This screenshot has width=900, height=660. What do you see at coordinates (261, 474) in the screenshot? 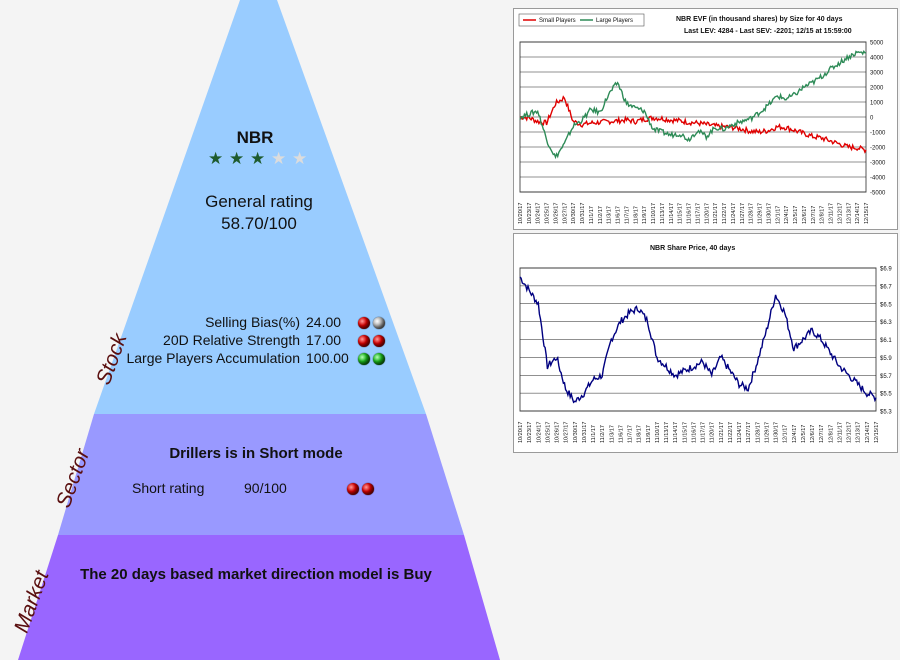
I see `sector-tier` at bounding box center [261, 474].